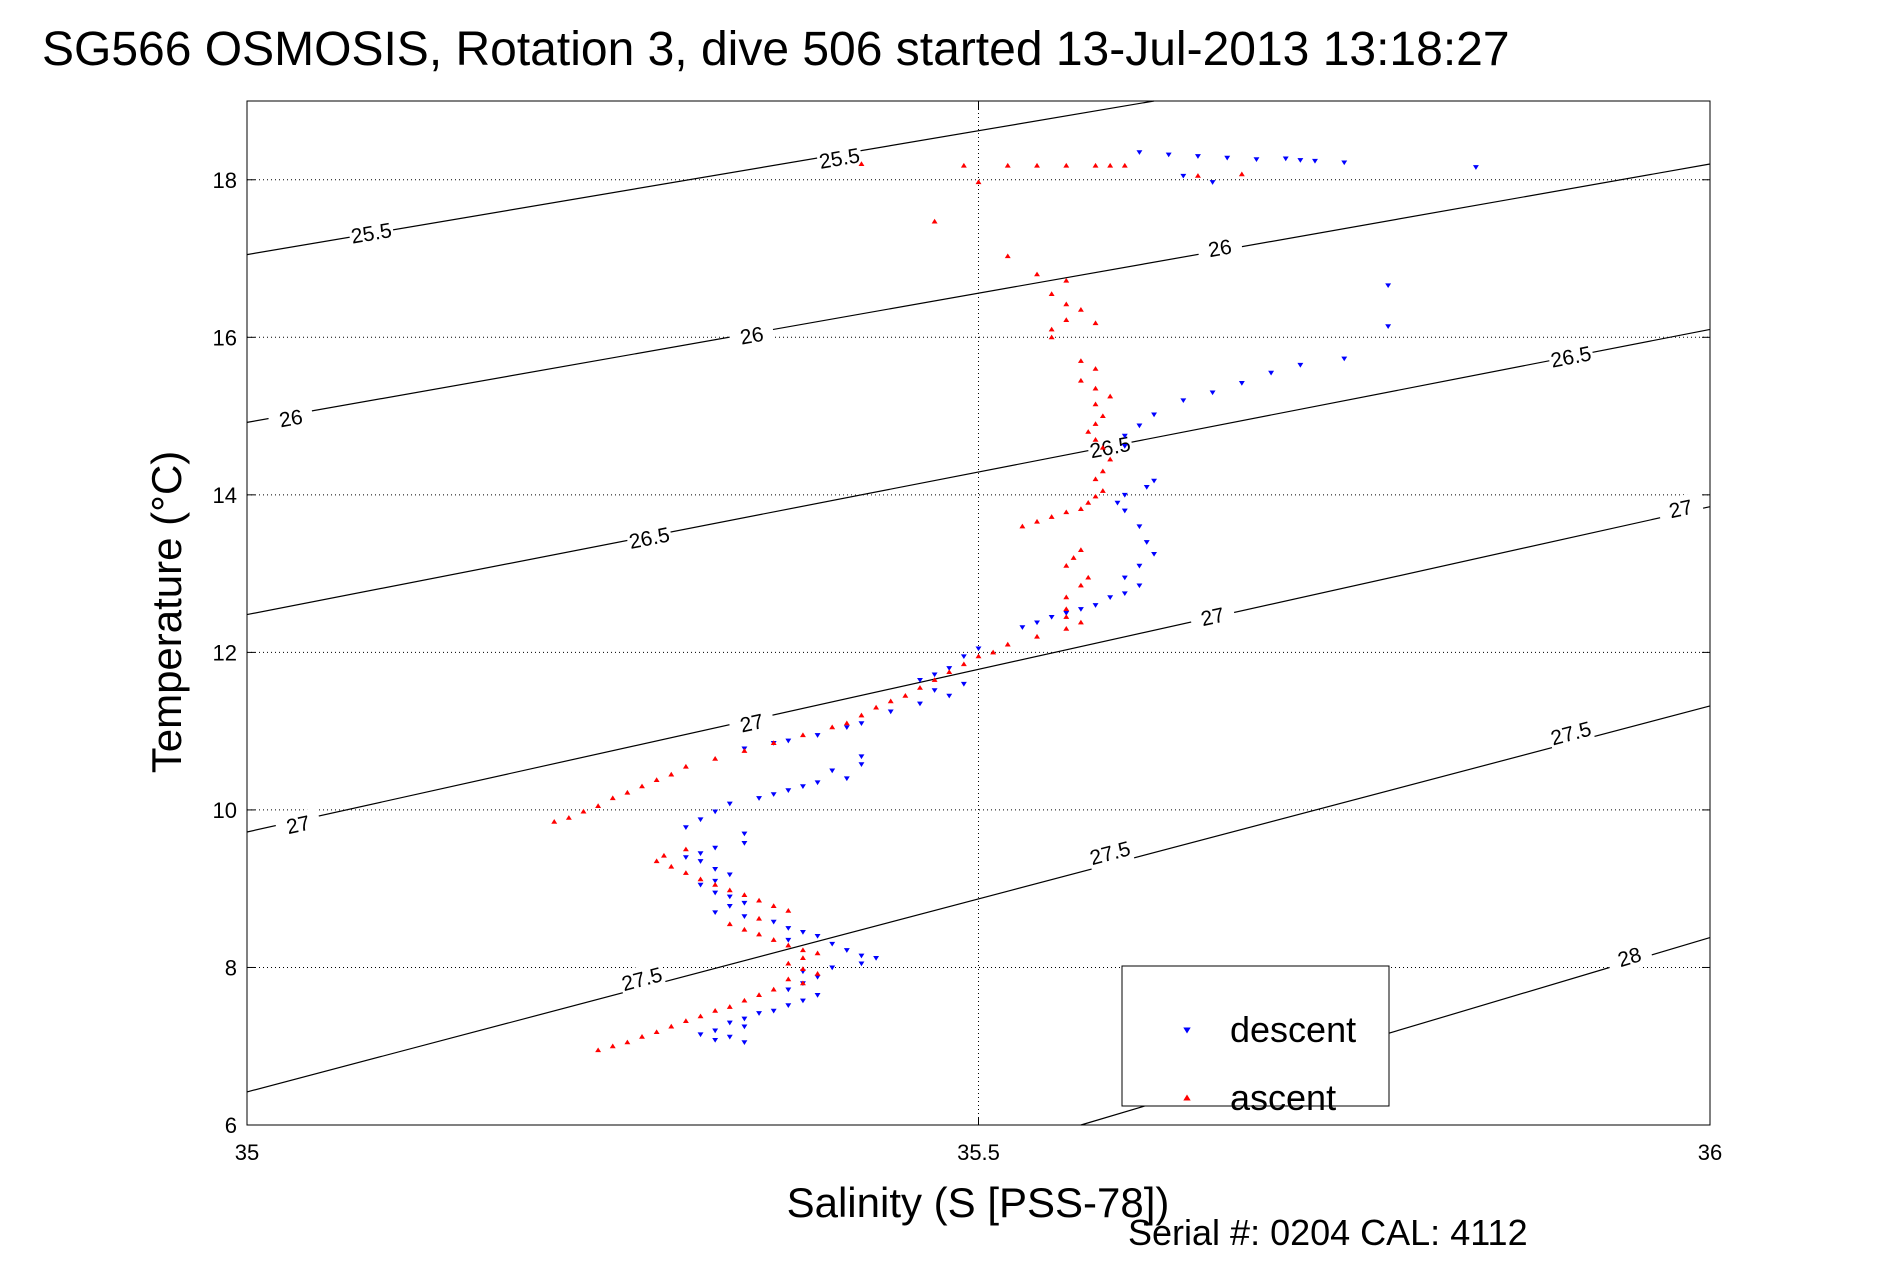 Image resolution: width=1891 pixels, height=1262 pixels. I want to click on legend-box, so click(1255, 1036).